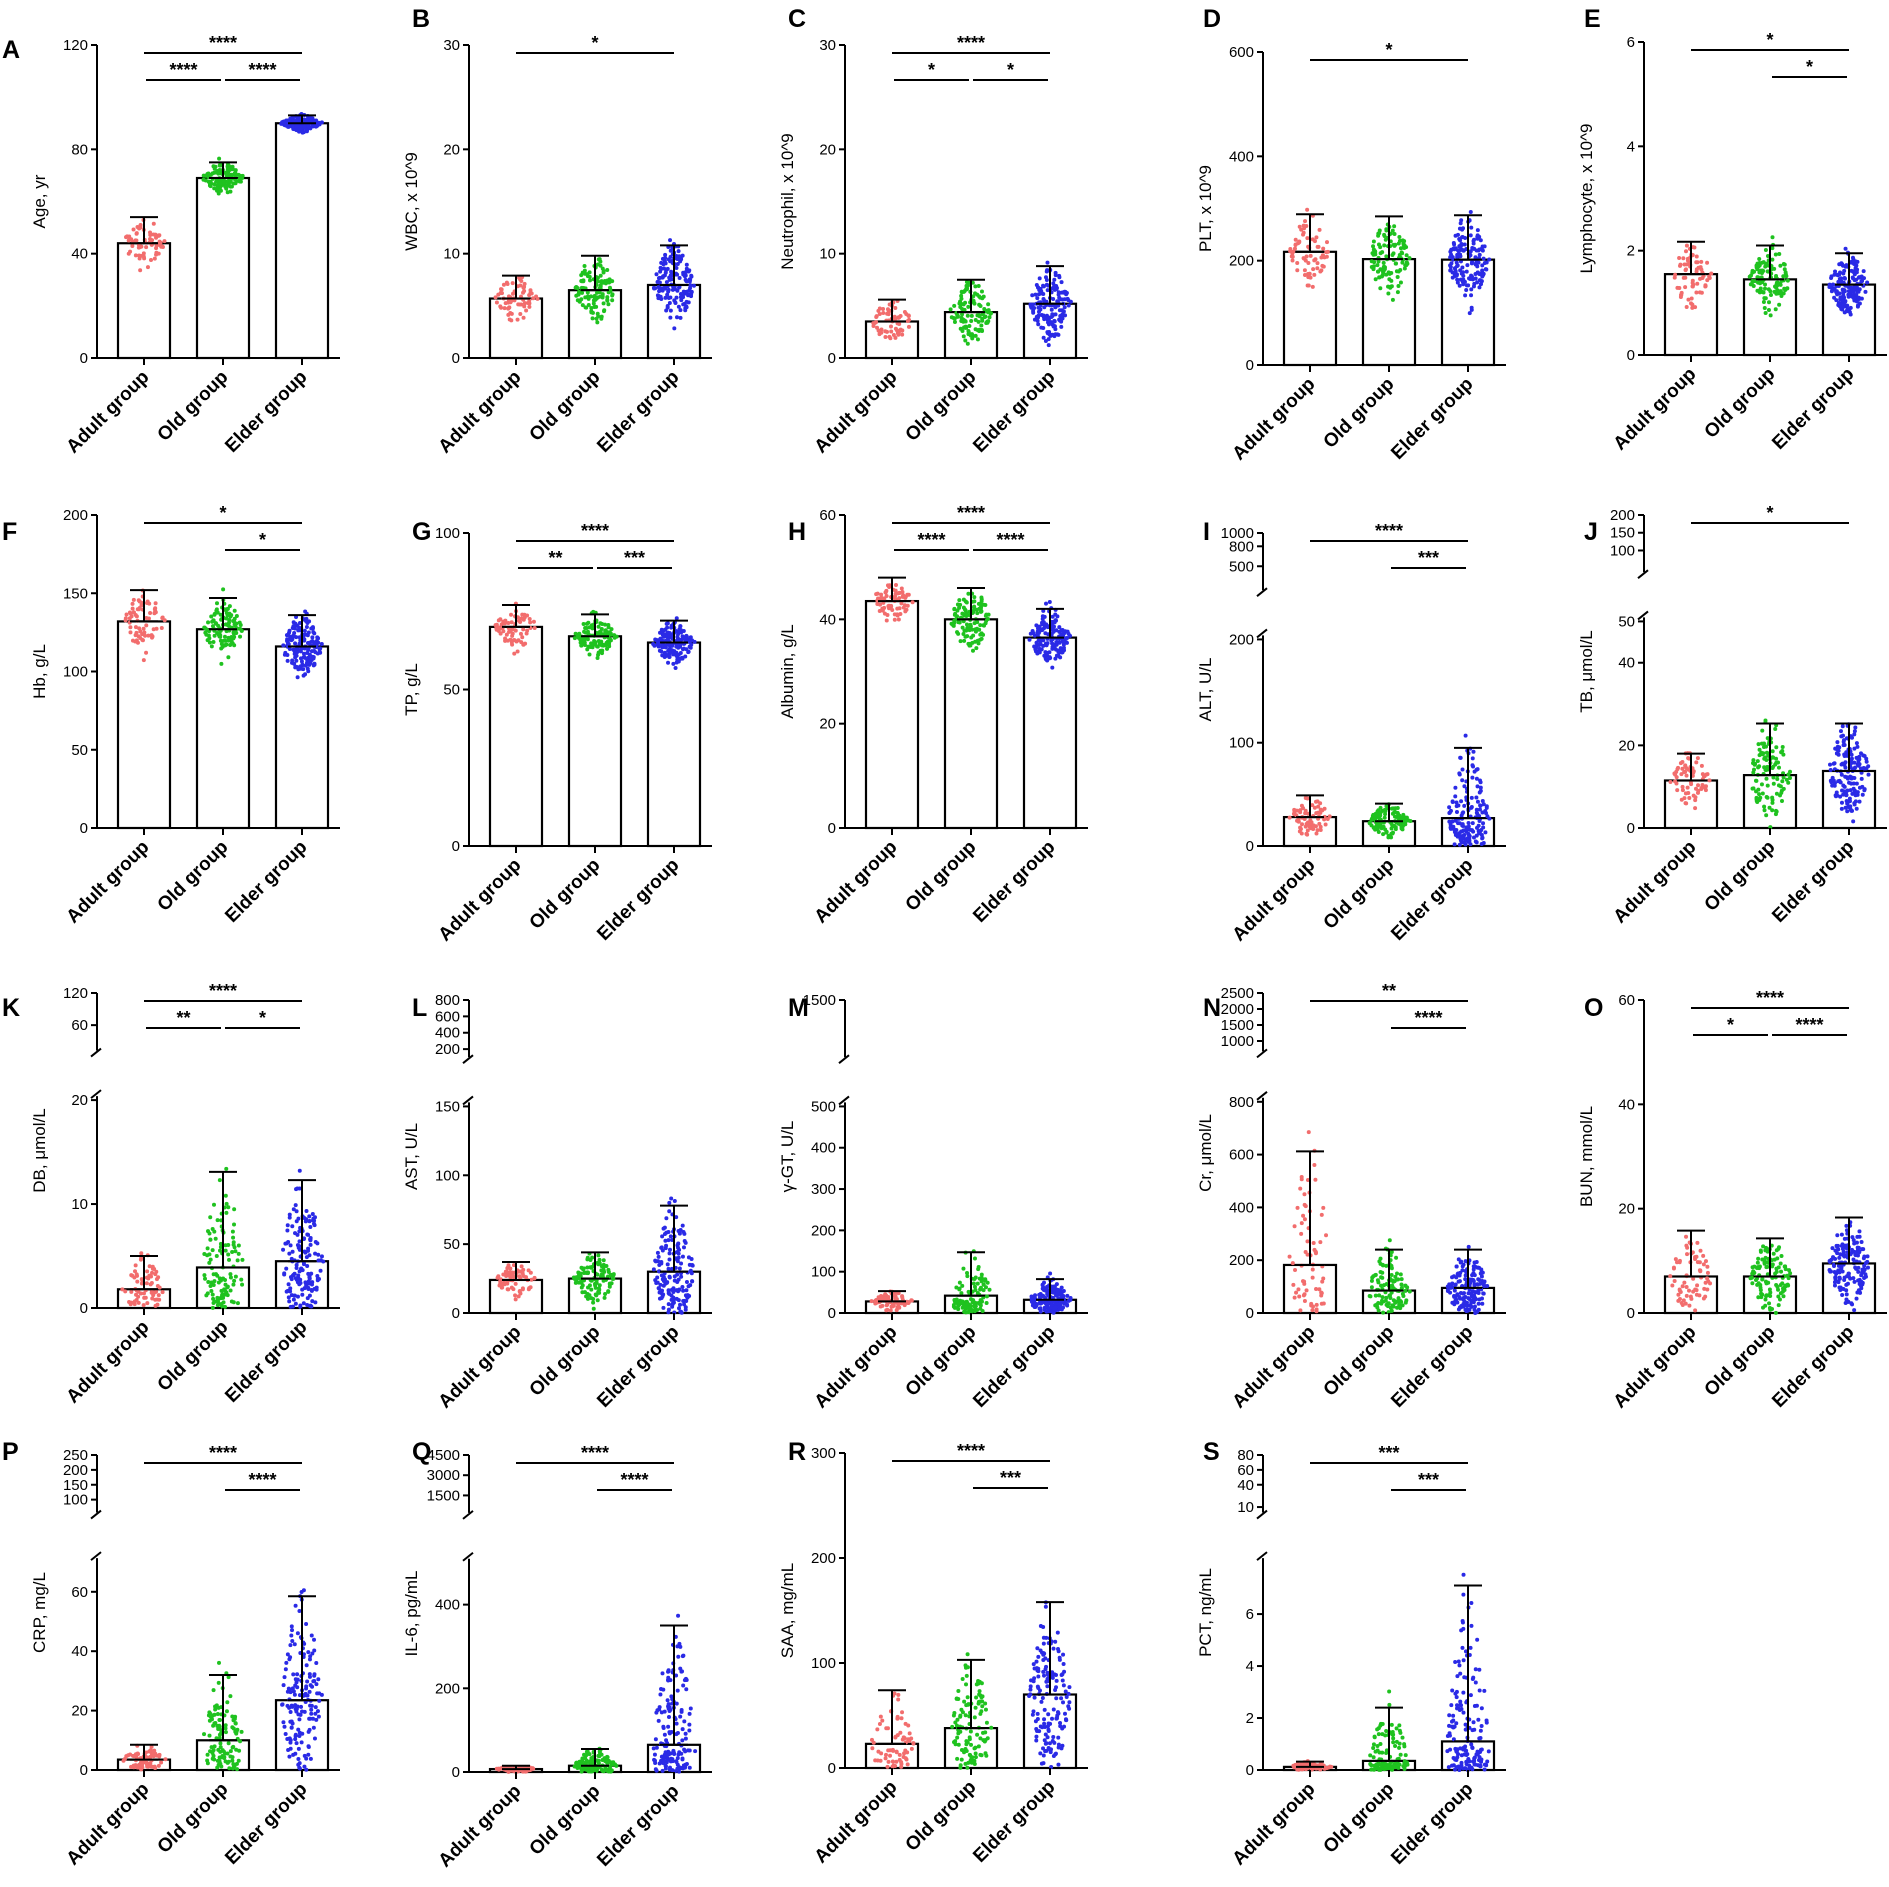  What do you see at coordinates (1769, 40) in the screenshot?
I see `significance-label: *` at bounding box center [1769, 40].